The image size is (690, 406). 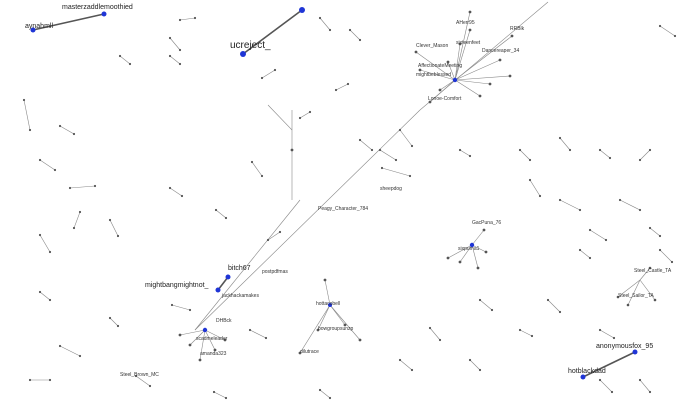 What do you see at coordinates (33, 30) in the screenshot?
I see `node-aynahmll` at bounding box center [33, 30].